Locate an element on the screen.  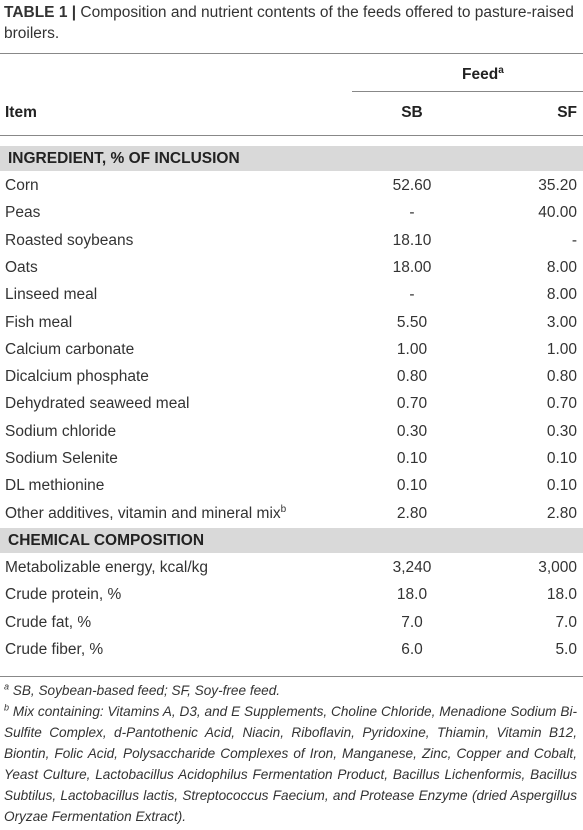
cell-sf: 40.00 is located at coordinates (557, 213).